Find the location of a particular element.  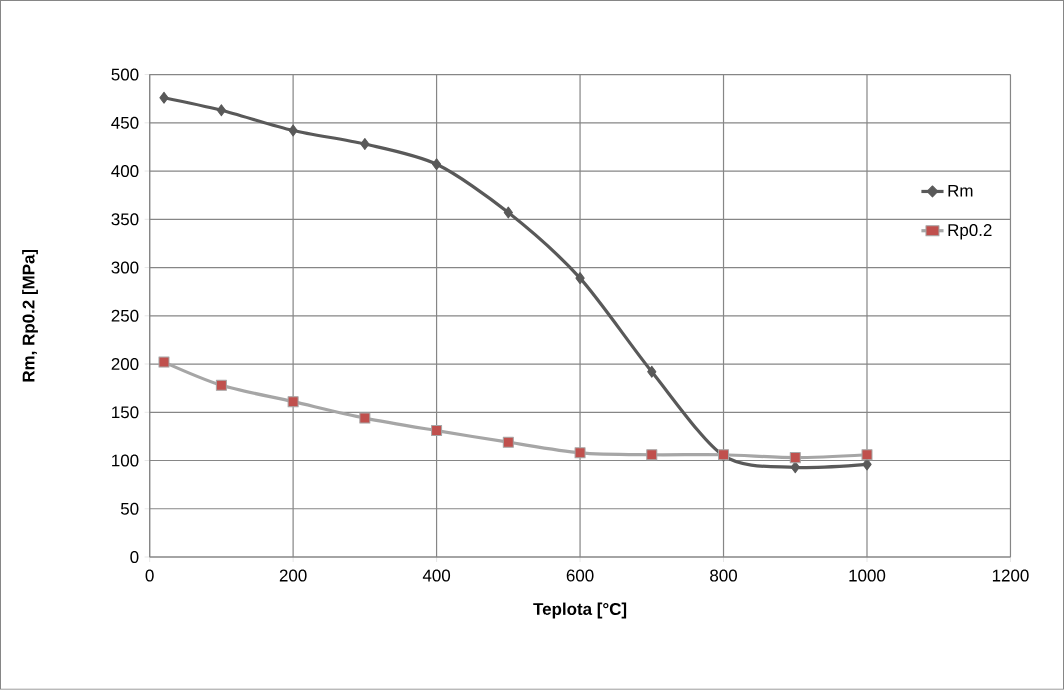

y-tick-label: 350 is located at coordinates (125, 219).